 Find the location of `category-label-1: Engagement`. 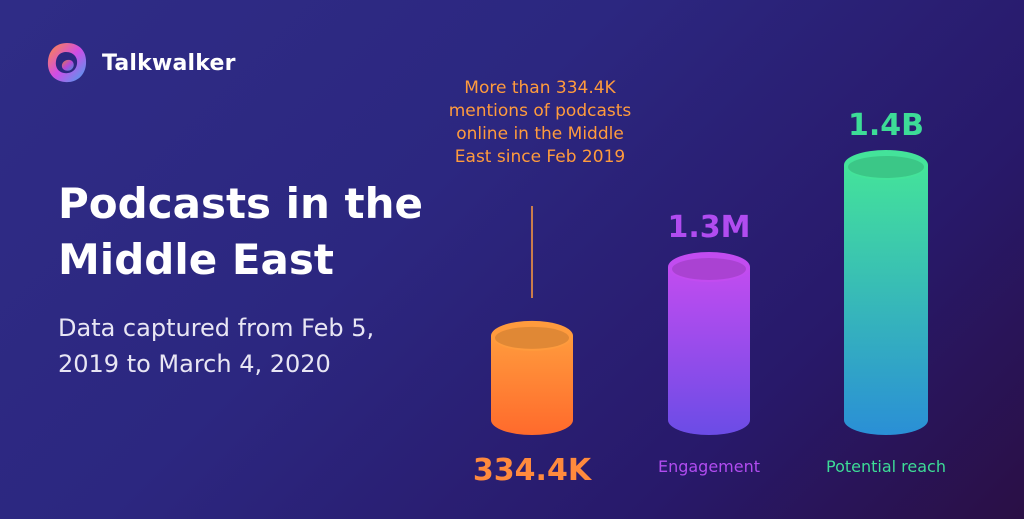

category-label-1: Engagement is located at coordinates (709, 466).